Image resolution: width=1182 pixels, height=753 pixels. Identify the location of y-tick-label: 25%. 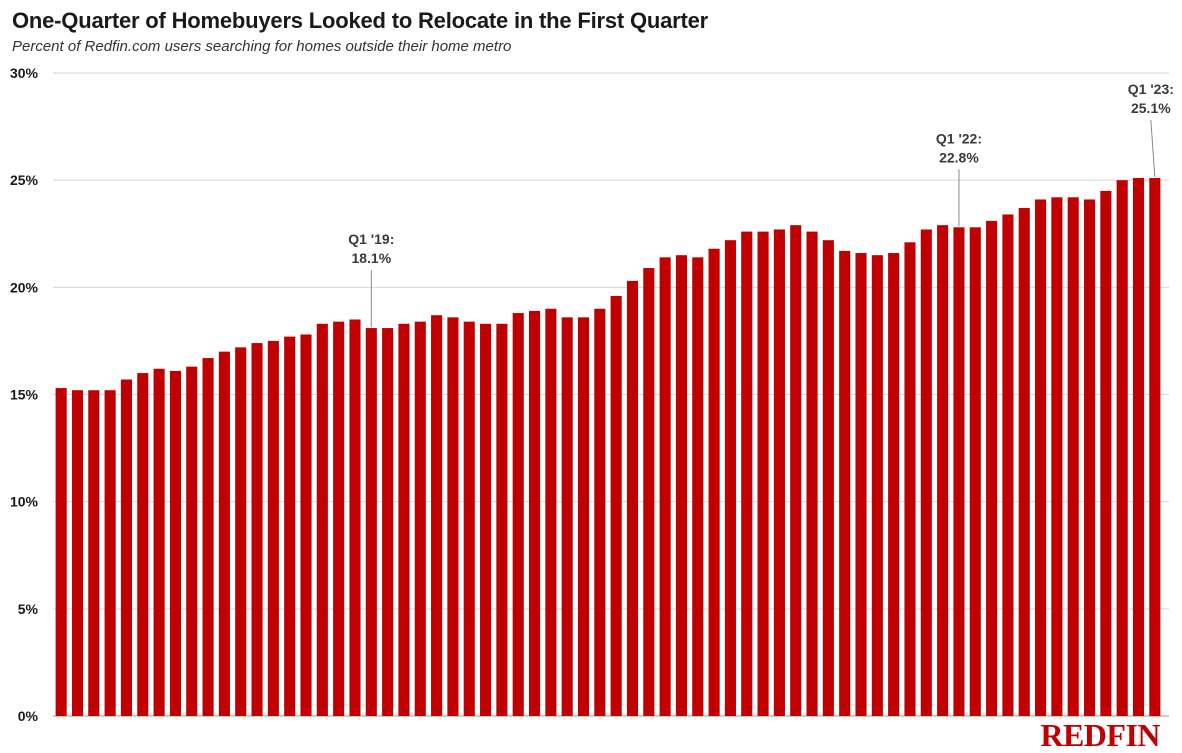
(24, 180).